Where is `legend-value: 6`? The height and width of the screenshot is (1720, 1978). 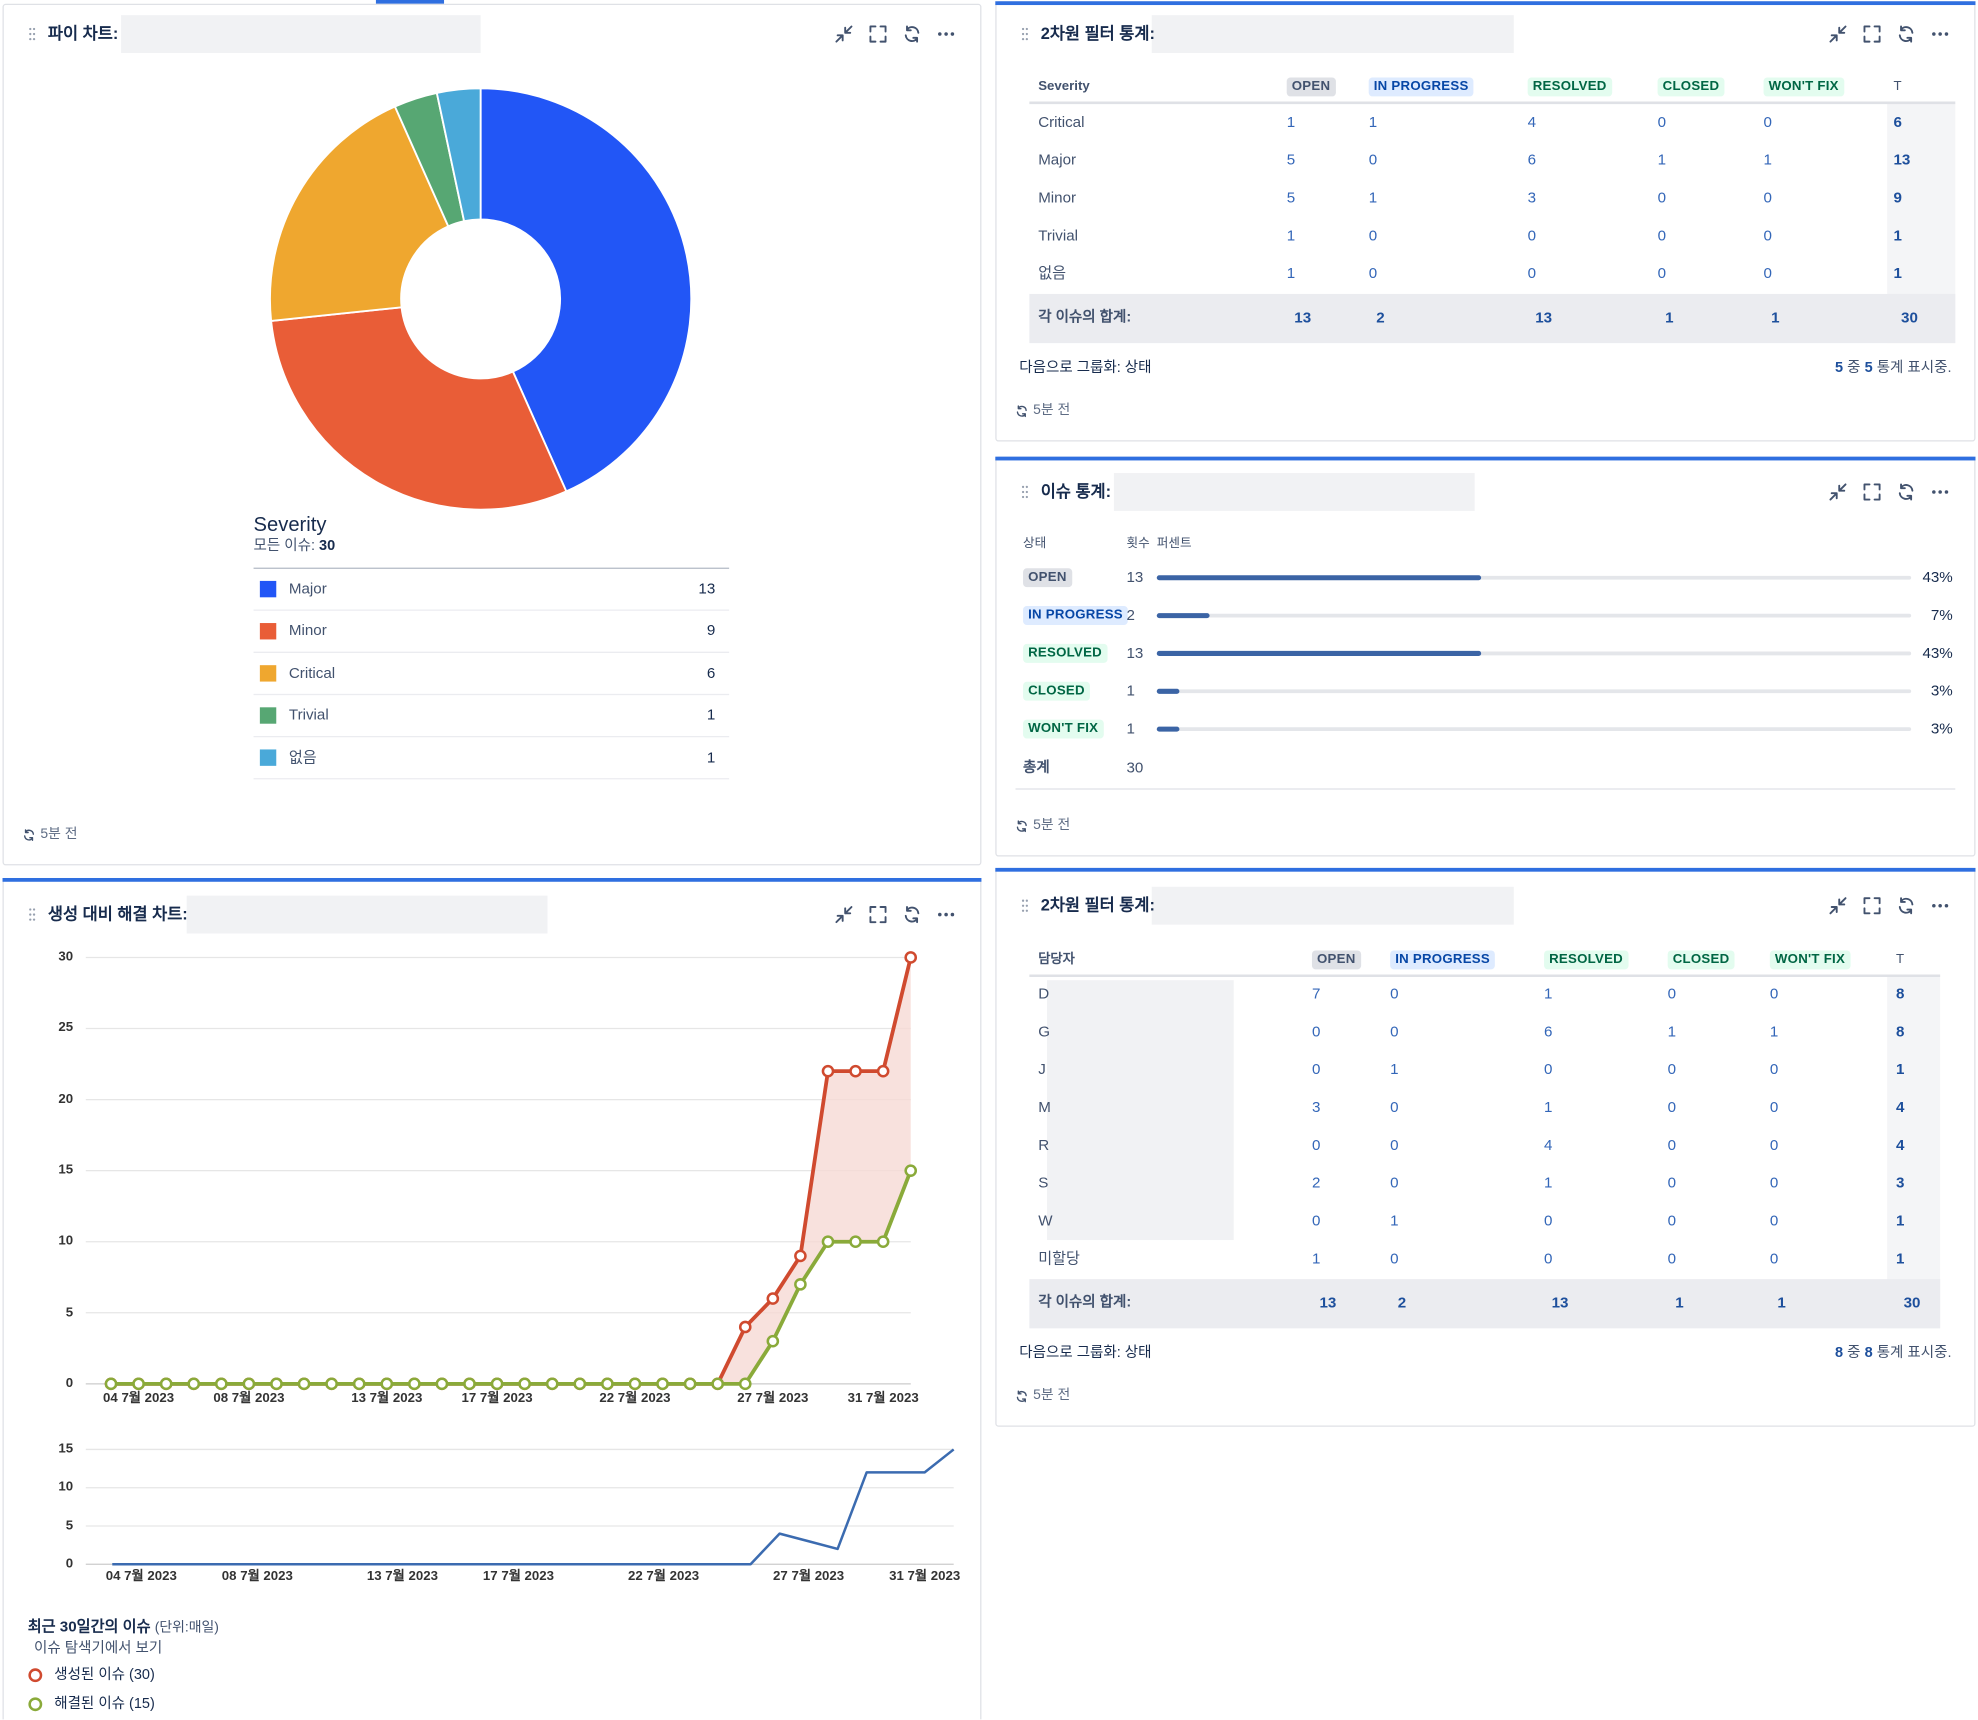 legend-value: 6 is located at coordinates (711, 672).